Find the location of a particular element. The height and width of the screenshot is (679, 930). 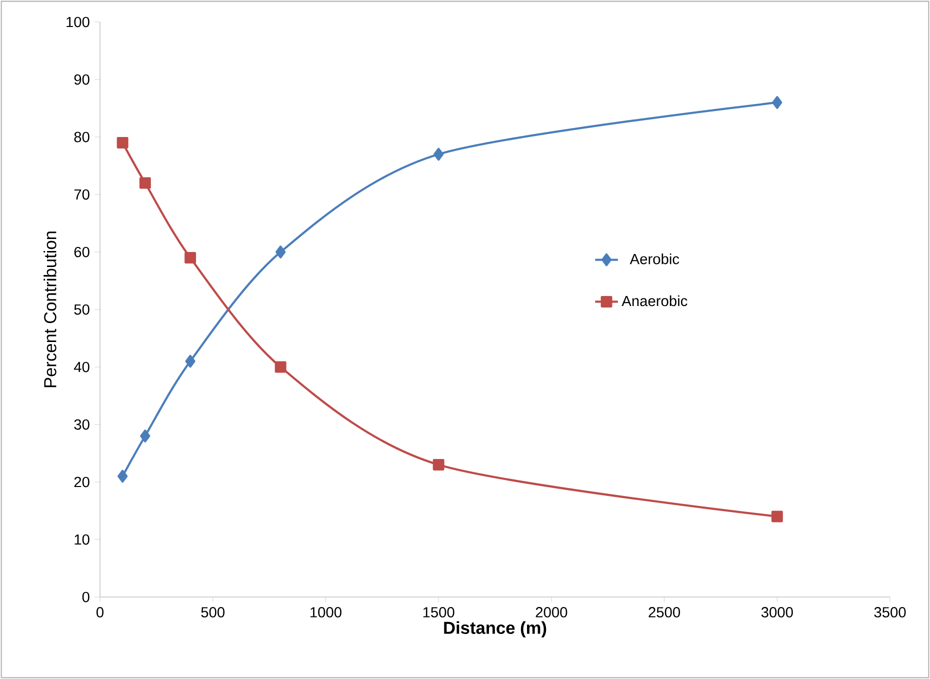

y-tick-label: 70 is located at coordinates (82, 194).